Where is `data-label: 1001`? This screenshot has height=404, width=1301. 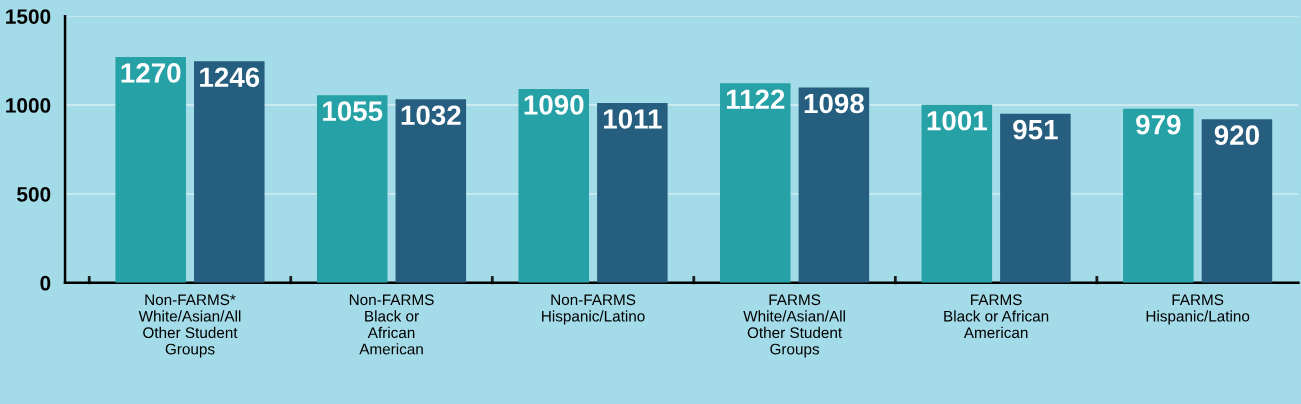 data-label: 1001 is located at coordinates (957, 120).